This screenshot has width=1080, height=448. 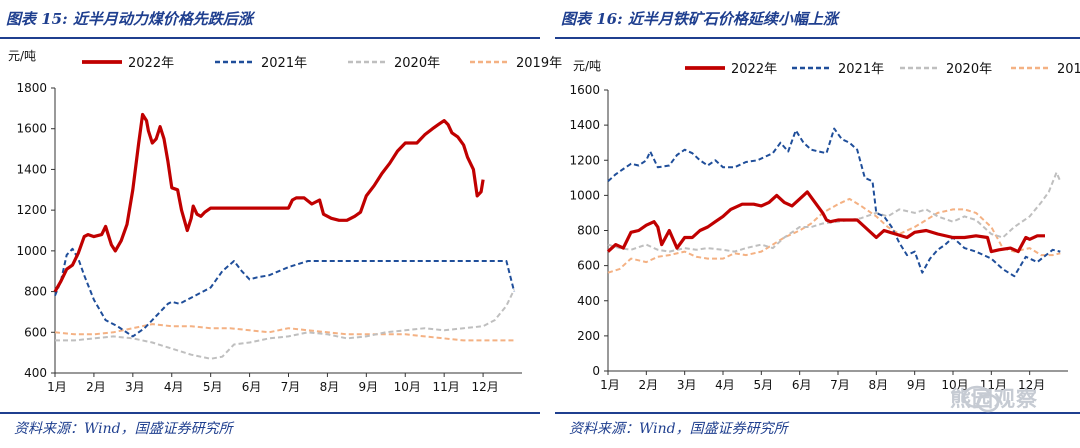 What do you see at coordinates (981, 399) in the screenshot?
I see `wechat-icon` at bounding box center [981, 399].